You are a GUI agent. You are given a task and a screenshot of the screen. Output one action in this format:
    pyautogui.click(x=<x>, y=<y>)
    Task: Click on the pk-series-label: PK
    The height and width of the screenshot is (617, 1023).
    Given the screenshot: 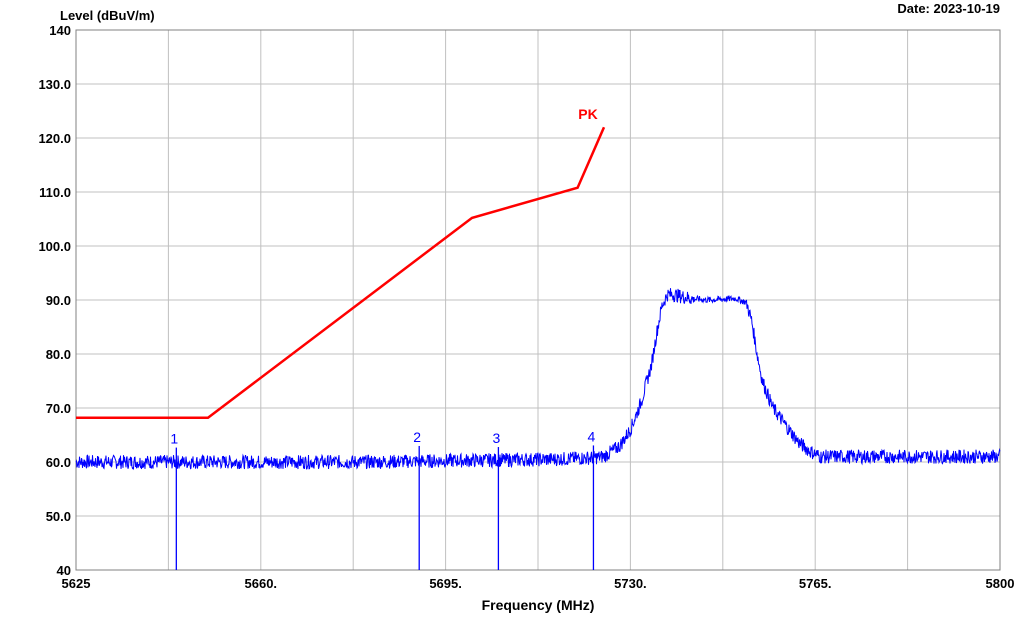 What is the action you would take?
    pyautogui.click(x=587, y=114)
    